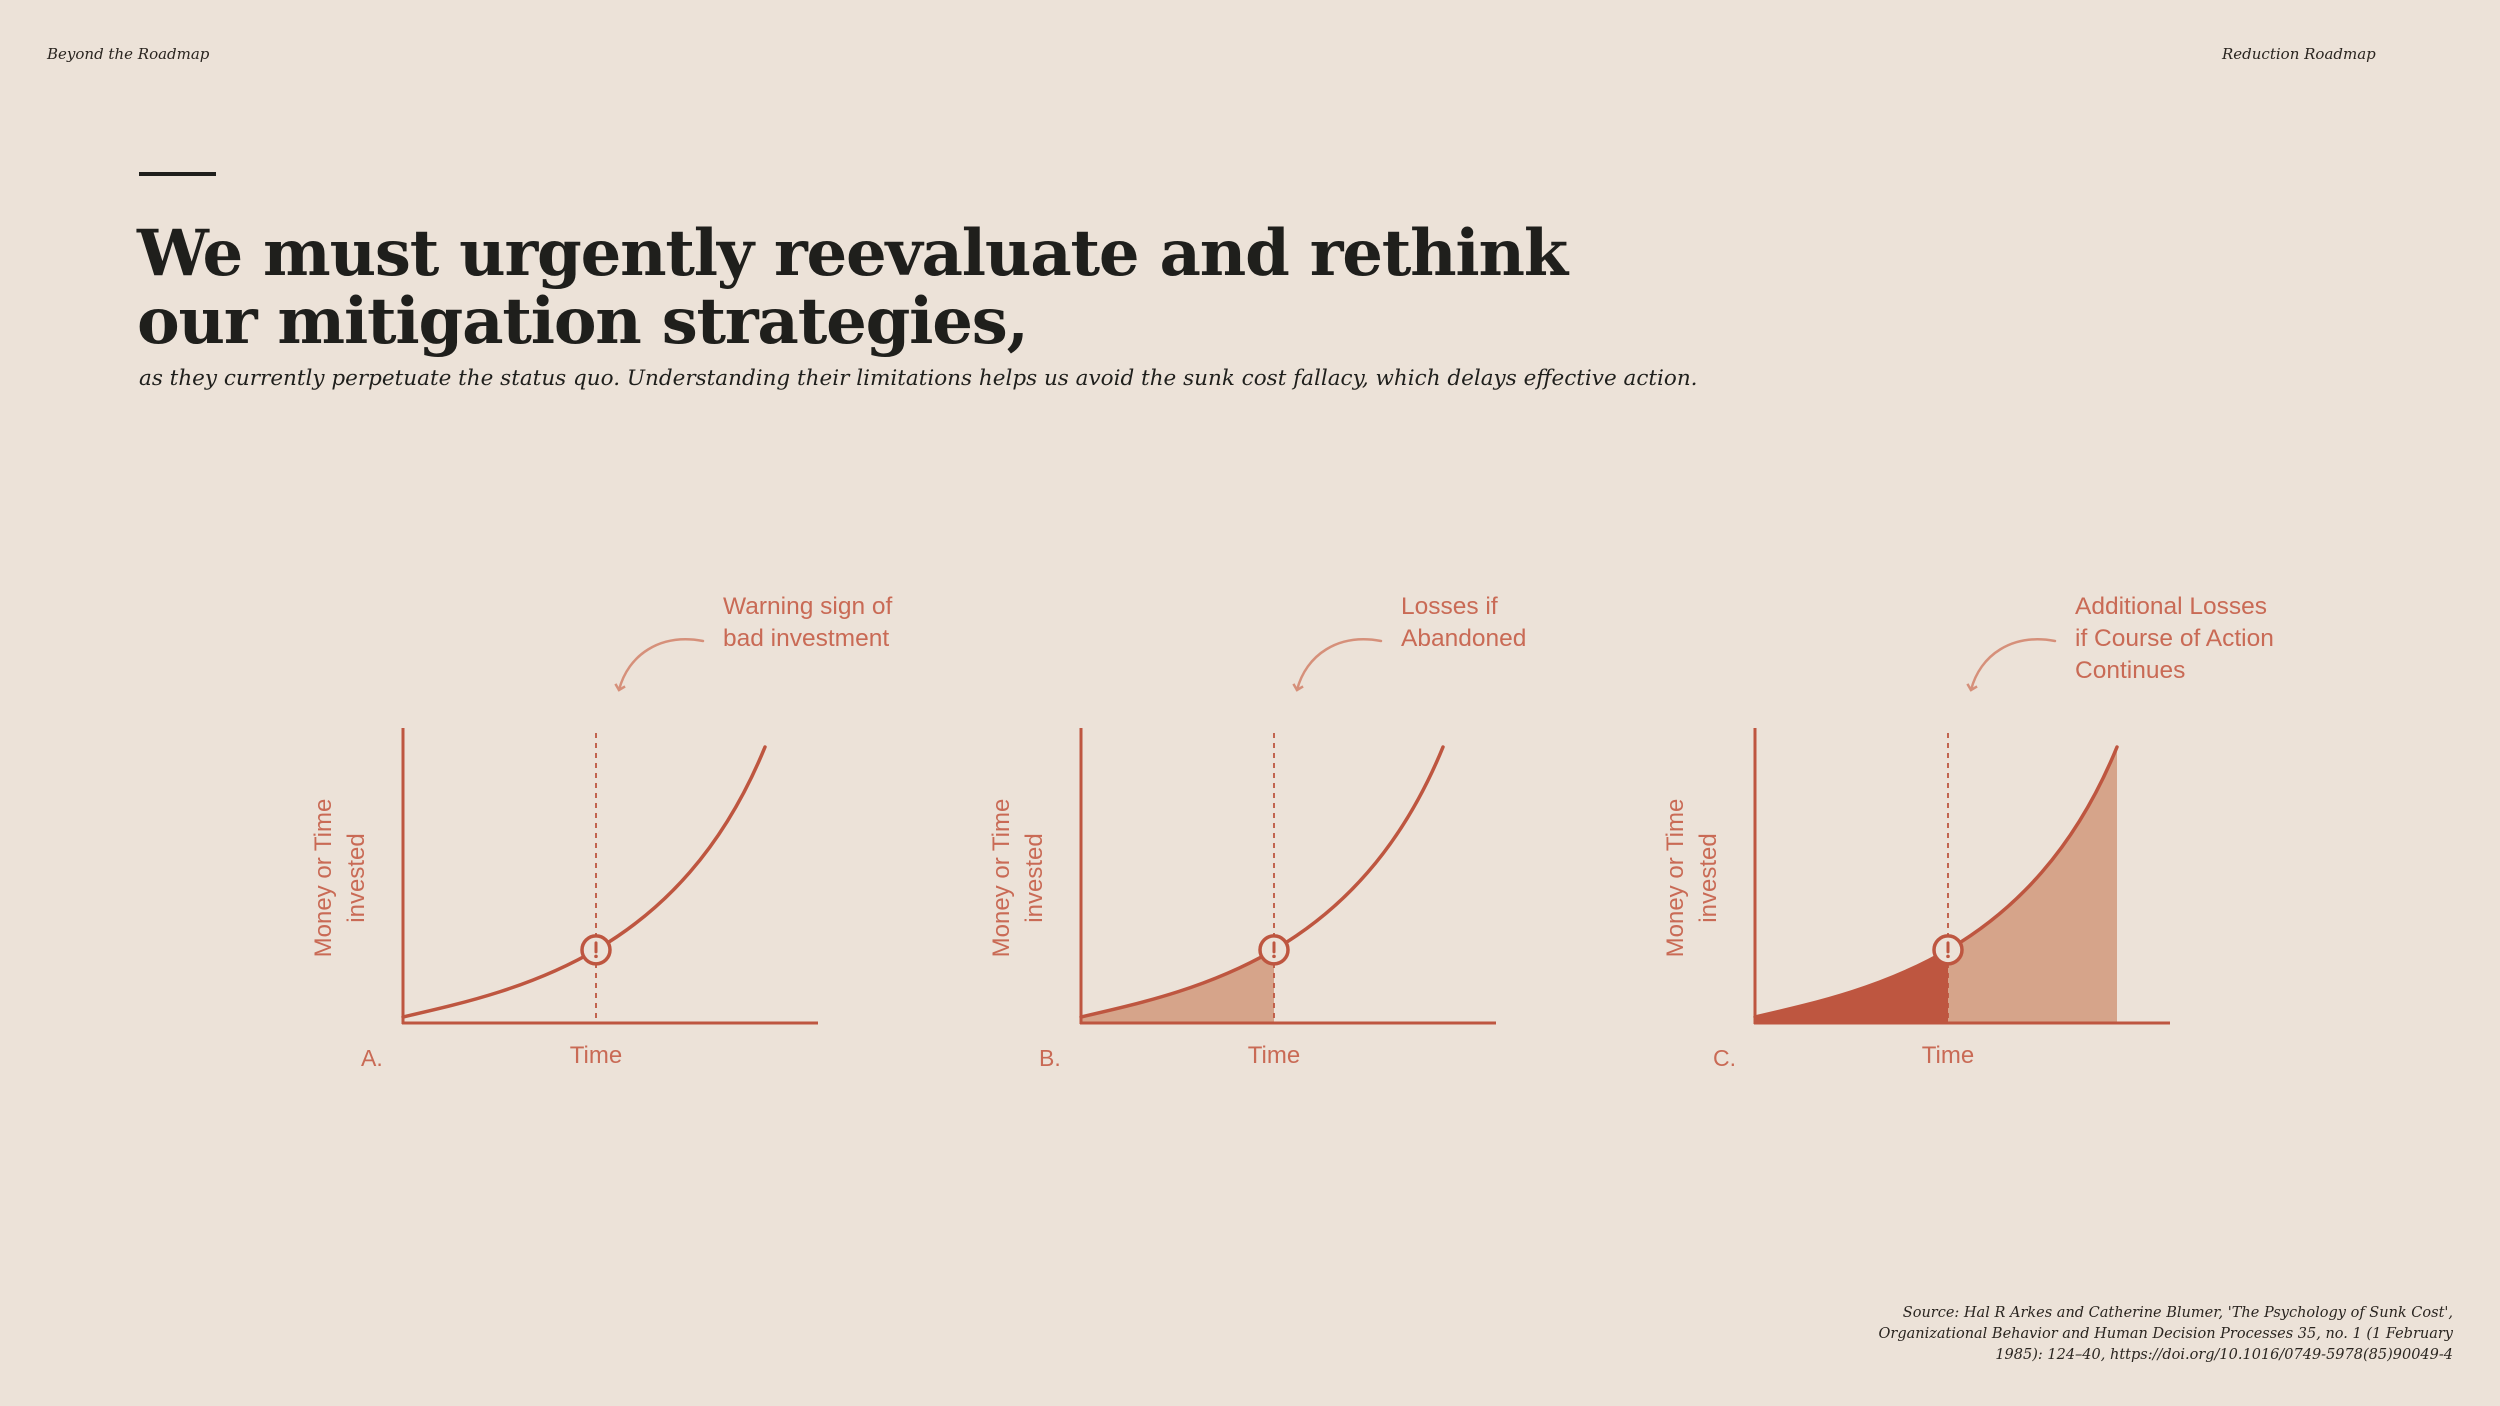  Describe the element at coordinates (177, 174) in the screenshot. I see `title-rule` at that location.